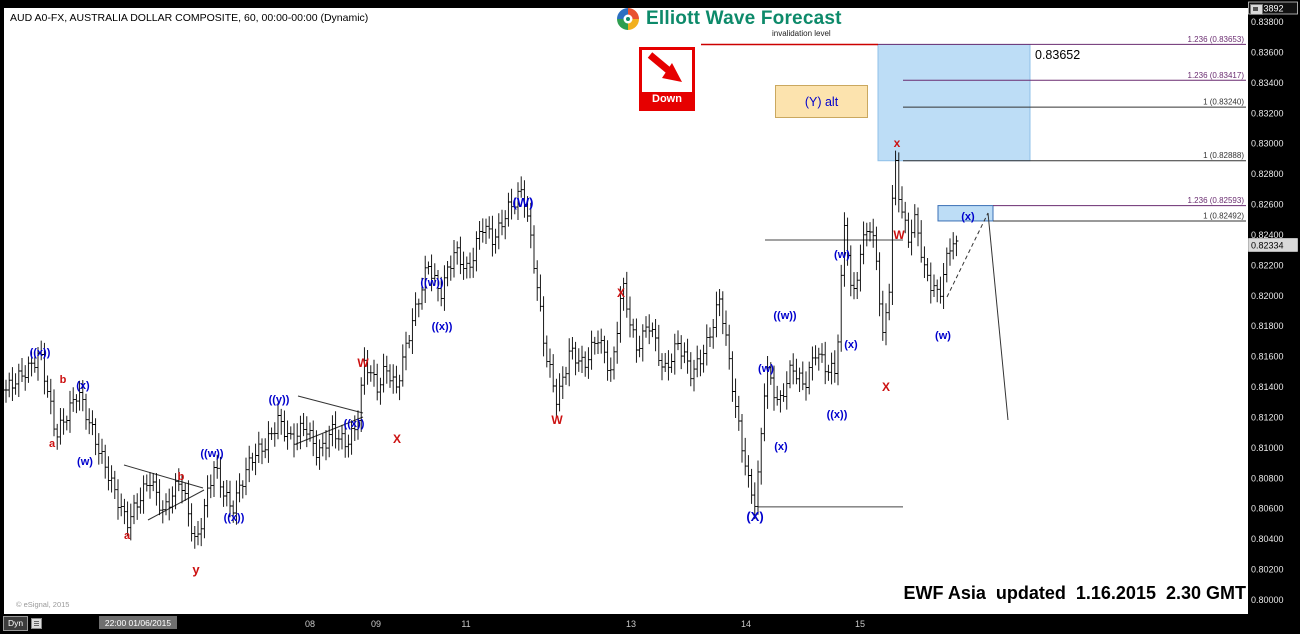 The image size is (1300, 634). I want to click on time-tick-label: 22:00 01/06/2015, so click(138, 623).